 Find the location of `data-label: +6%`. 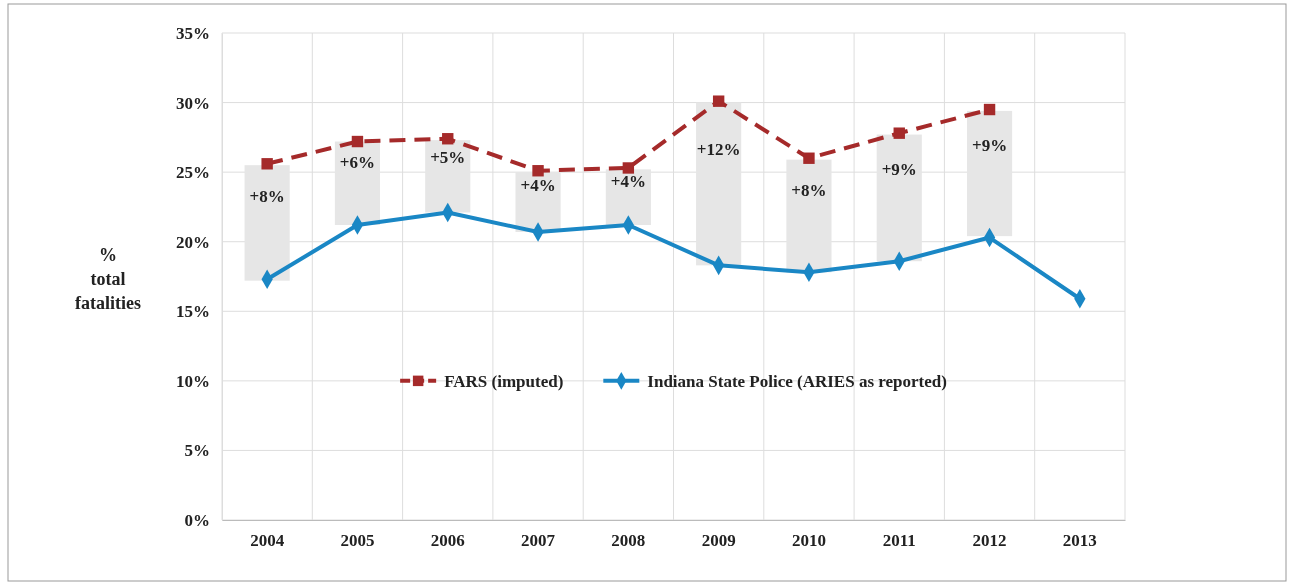

data-label: +6% is located at coordinates (357, 163).